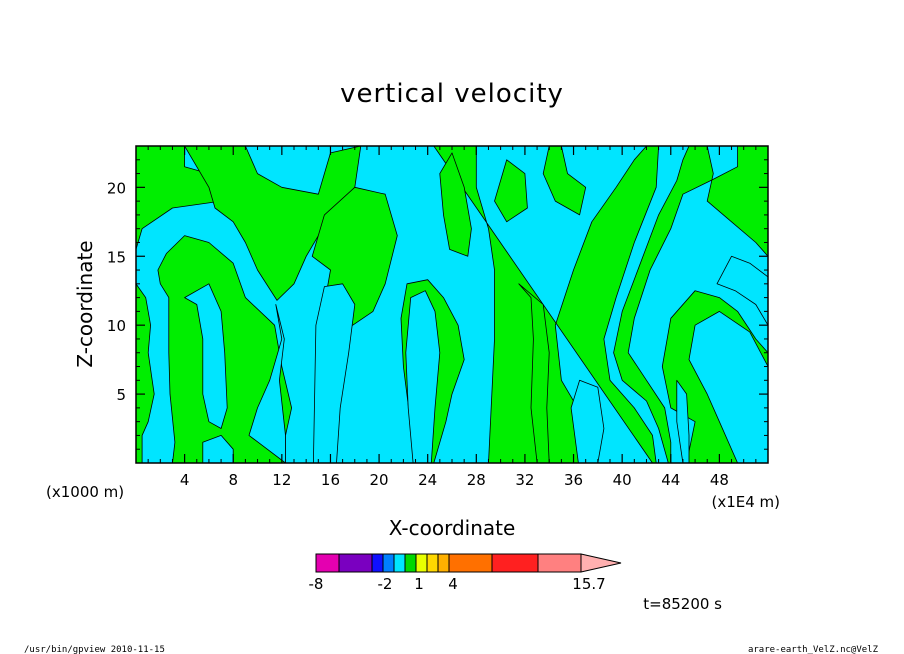  I want to click on x-tick-label-24: 24, so click(427, 480).